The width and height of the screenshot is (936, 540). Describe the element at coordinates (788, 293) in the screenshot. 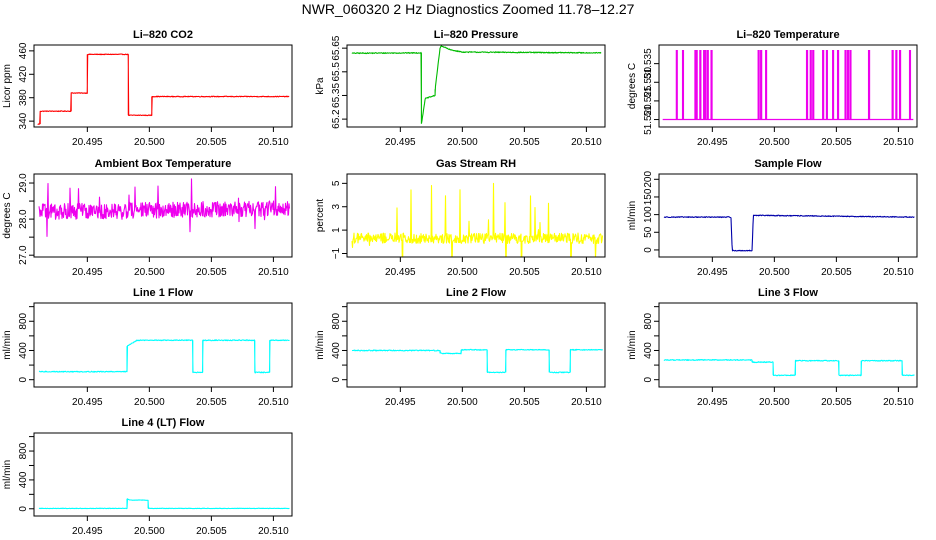

I see `panel-title: Line 3 Flow` at that location.